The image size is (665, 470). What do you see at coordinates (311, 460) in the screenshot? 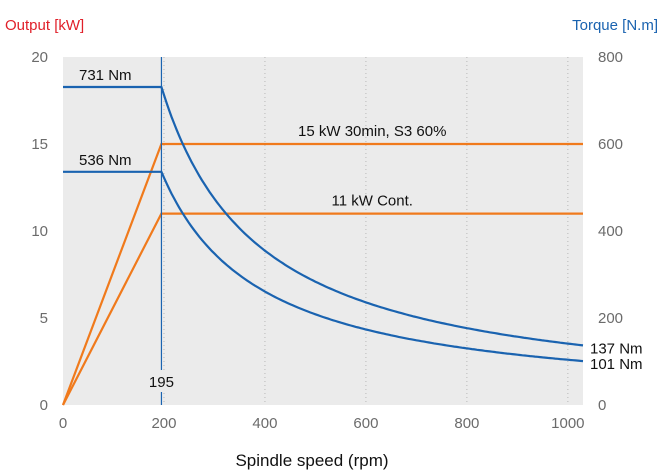
I see `x-axis-title: Spindle speed (rpm)` at bounding box center [311, 460].